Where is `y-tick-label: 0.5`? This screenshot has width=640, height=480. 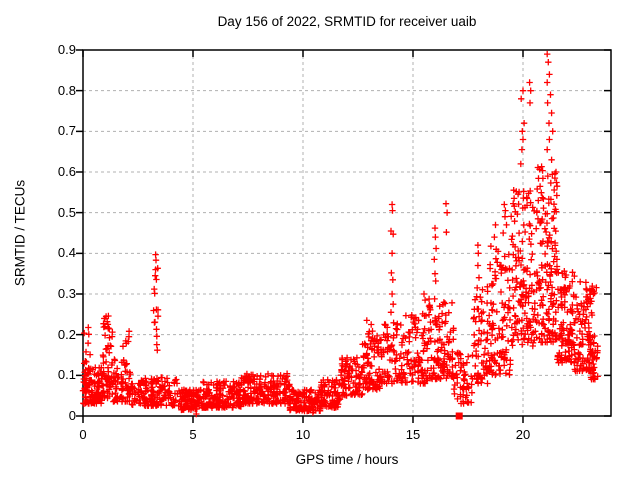
y-tick-label: 0.5 is located at coordinates (66, 212).